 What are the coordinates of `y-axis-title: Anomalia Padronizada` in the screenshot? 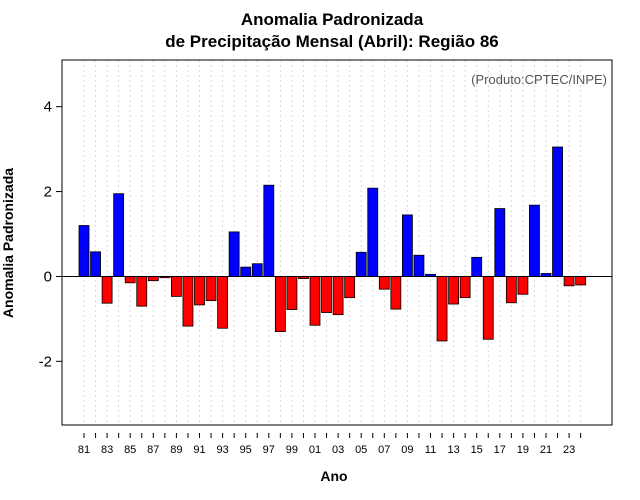 It's located at (8, 243).